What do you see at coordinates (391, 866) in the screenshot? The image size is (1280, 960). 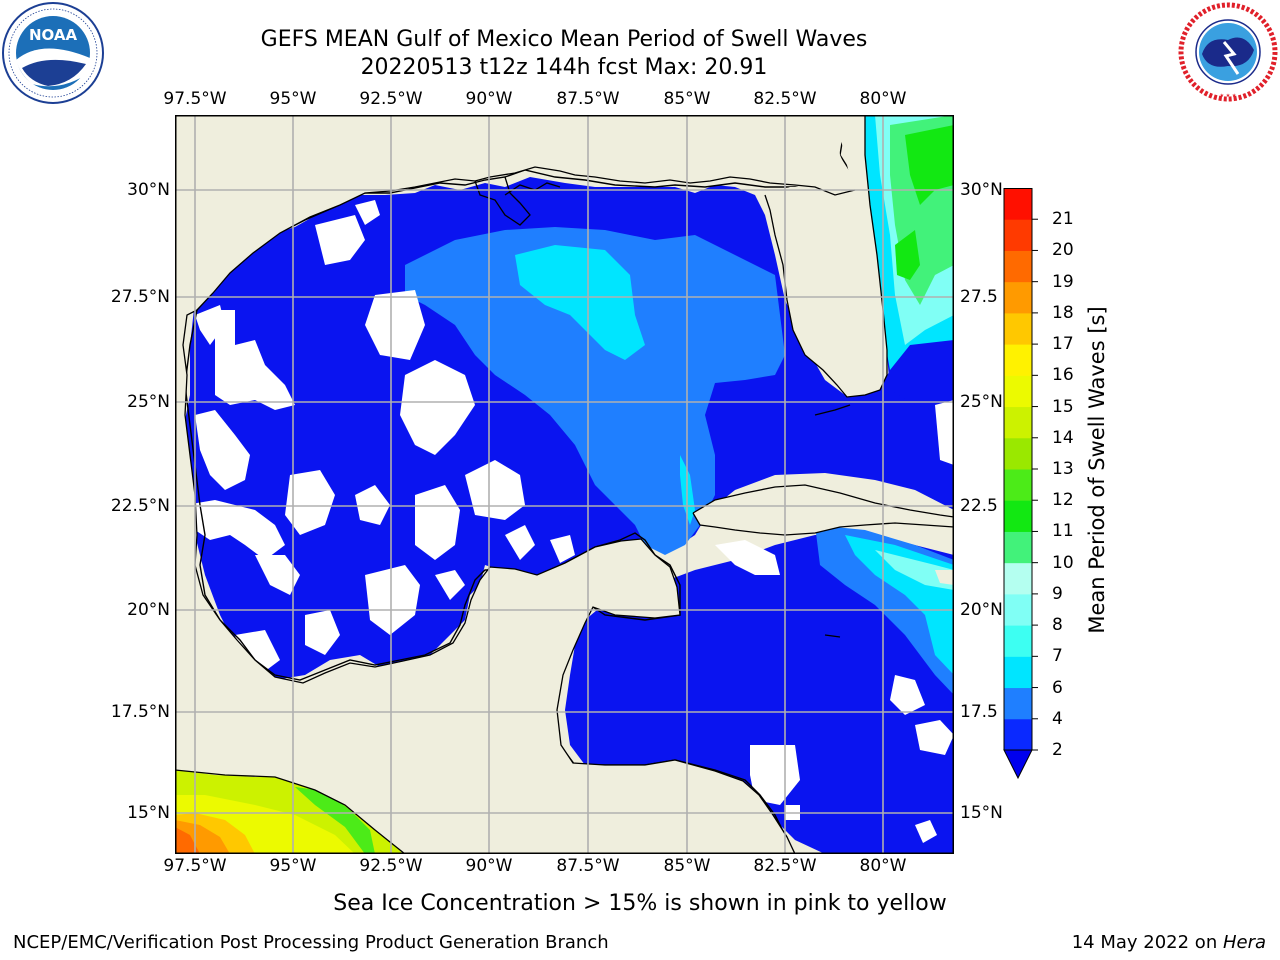 I see `lon-tick-bottom: 92.5°W` at bounding box center [391, 866].